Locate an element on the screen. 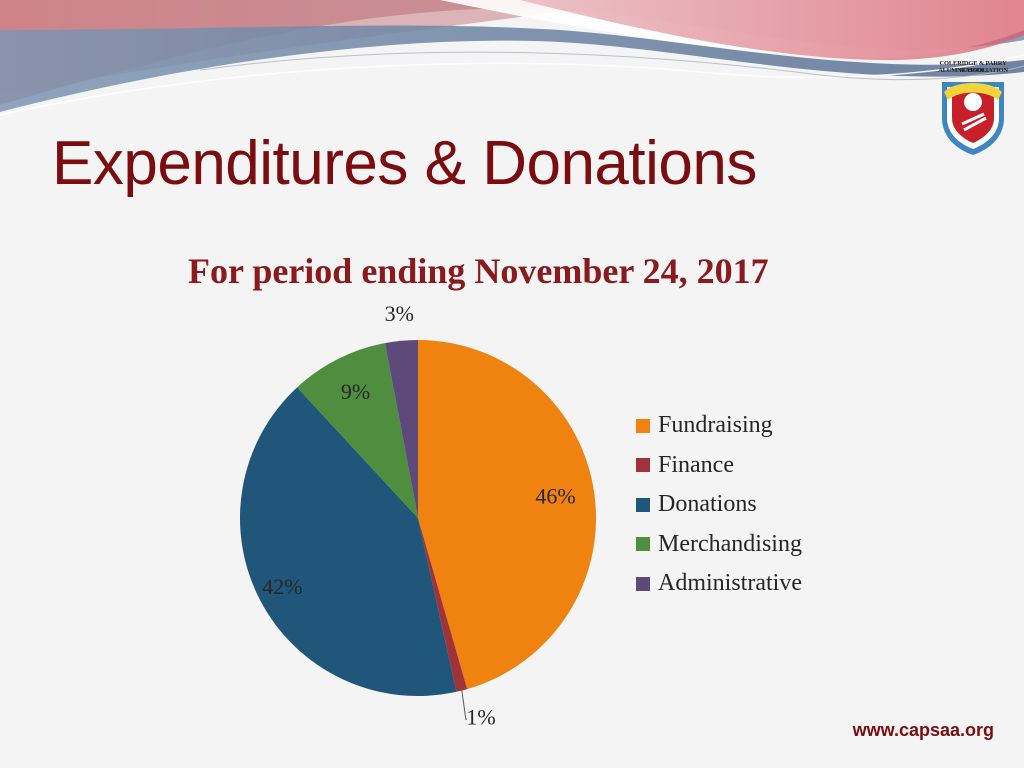  pie-slice-donations is located at coordinates (348, 541).